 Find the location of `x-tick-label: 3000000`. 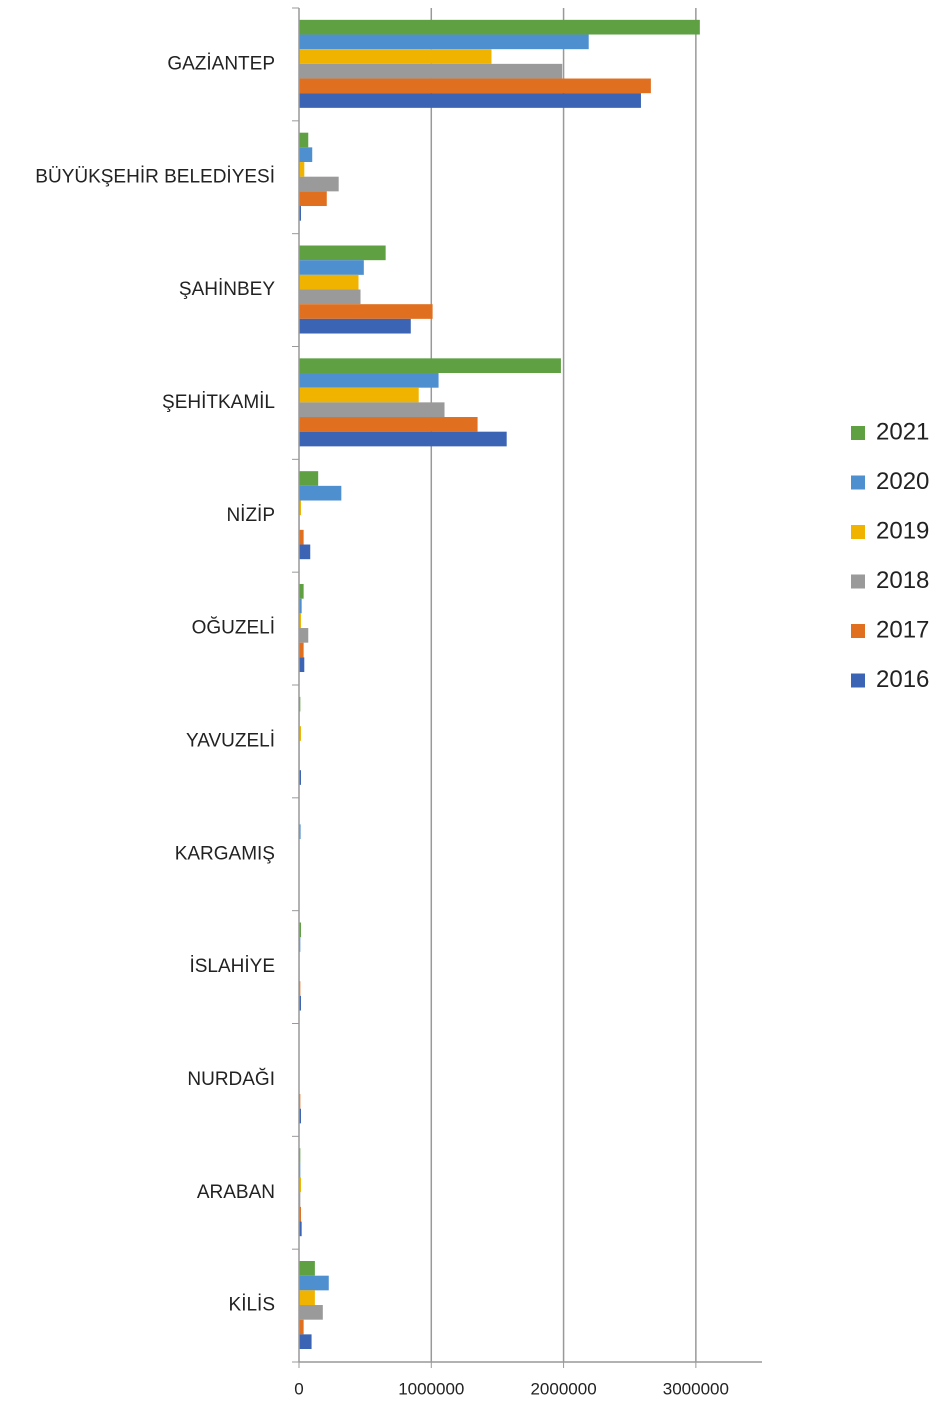

x-tick-label: 3000000 is located at coordinates (696, 1388).